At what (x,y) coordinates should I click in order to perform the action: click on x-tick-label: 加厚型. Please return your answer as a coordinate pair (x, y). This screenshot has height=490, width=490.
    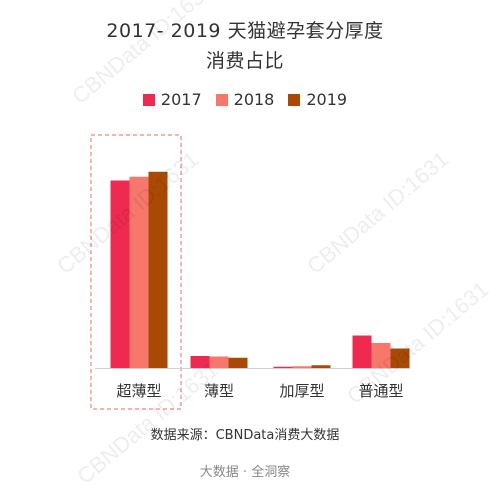
    Looking at the image, I should click on (301, 391).